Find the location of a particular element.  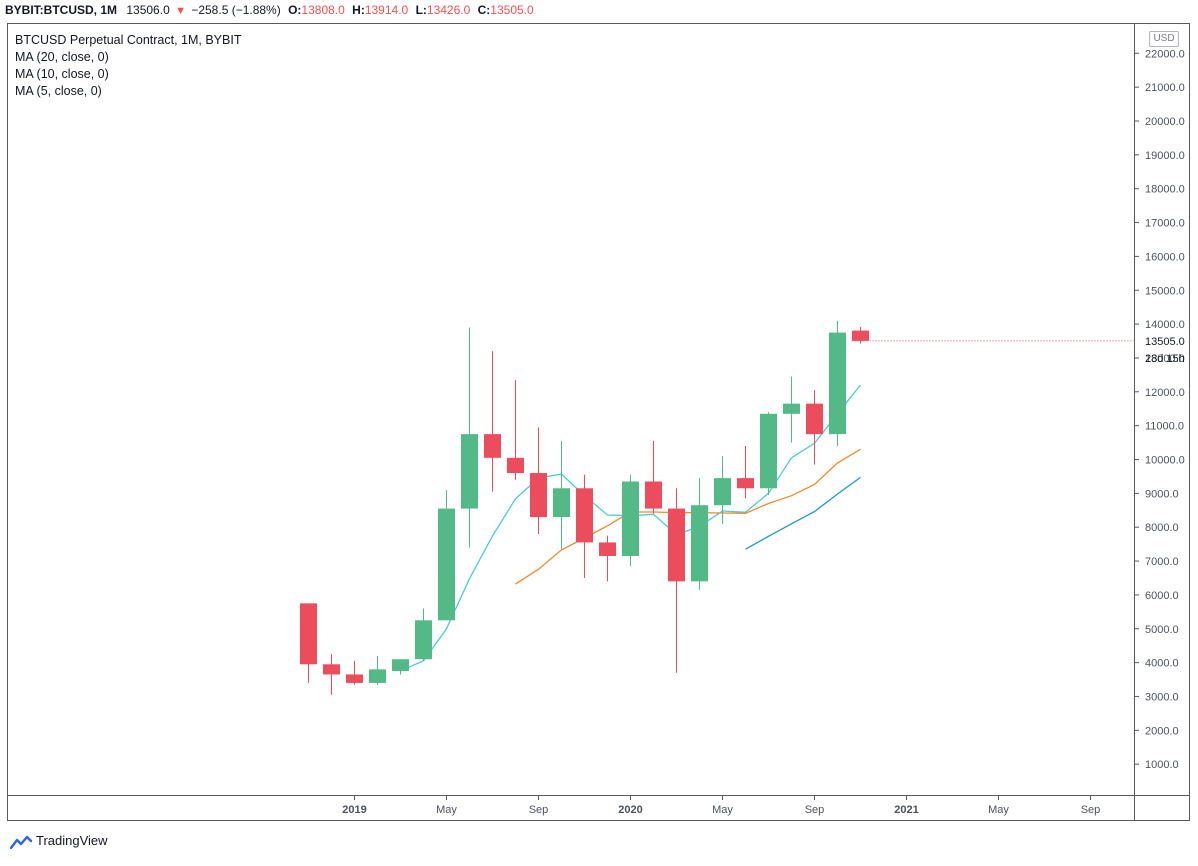

price-tick-label: 17000.0 is located at coordinates (1165, 224).